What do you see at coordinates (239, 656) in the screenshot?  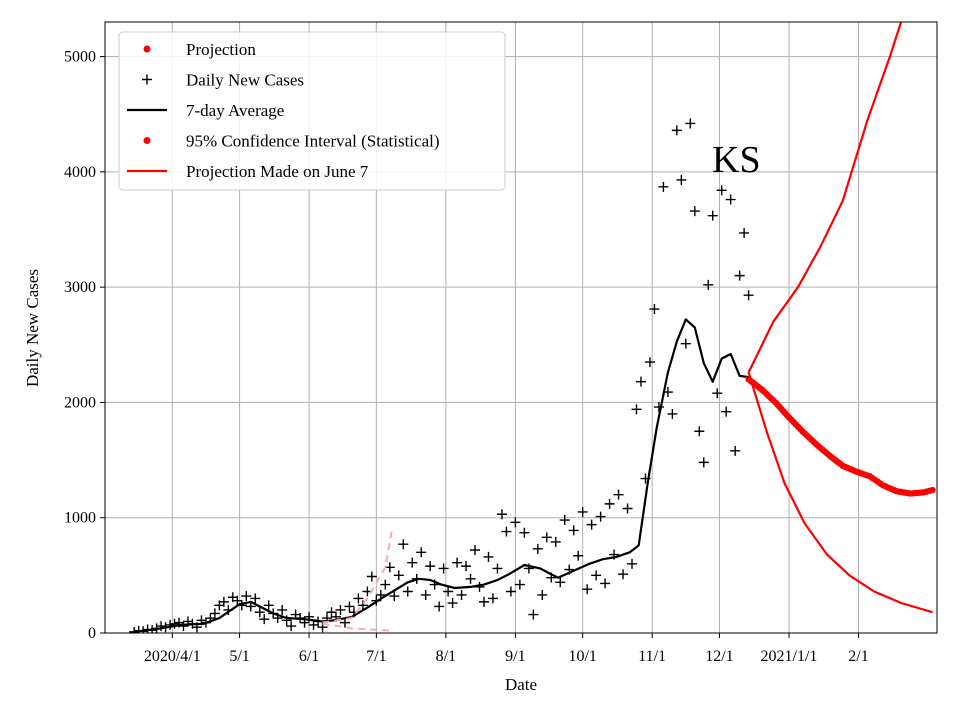 I see `x-tick-label: 5/1` at bounding box center [239, 656].